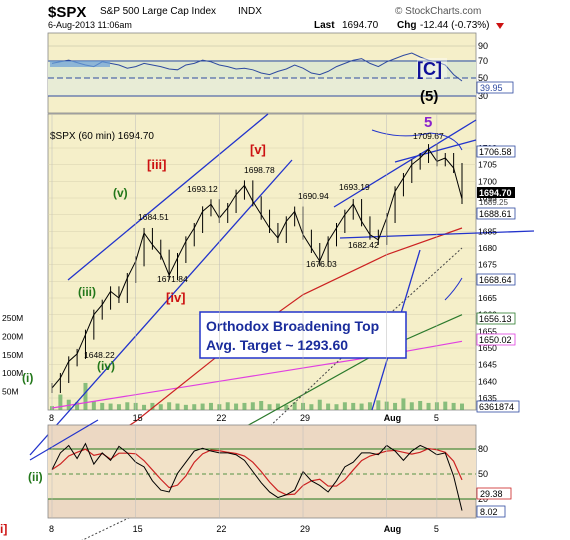  What do you see at coordinates (483, 78) in the screenshot?
I see `top-tick-50: 50` at bounding box center [483, 78].